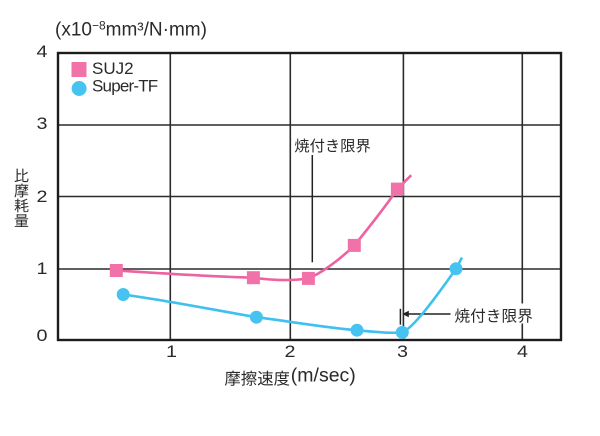 This screenshot has height=436, width=600. What do you see at coordinates (131, 30) in the screenshot?
I see `svg-text: (x10−8mm³/N·mm)` at bounding box center [131, 30].